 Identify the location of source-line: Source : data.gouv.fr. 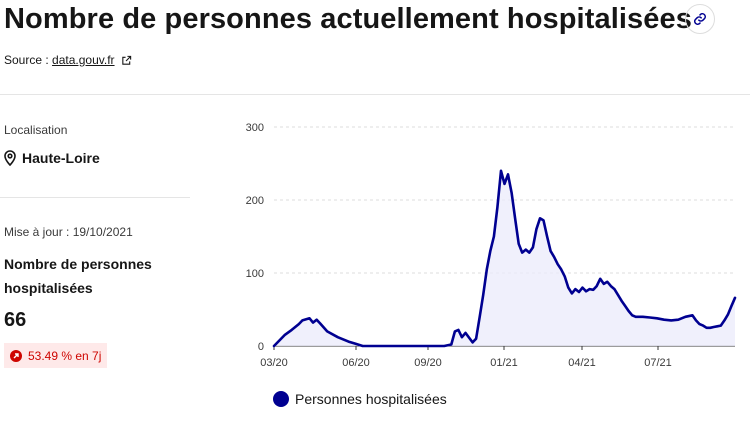
(68, 60).